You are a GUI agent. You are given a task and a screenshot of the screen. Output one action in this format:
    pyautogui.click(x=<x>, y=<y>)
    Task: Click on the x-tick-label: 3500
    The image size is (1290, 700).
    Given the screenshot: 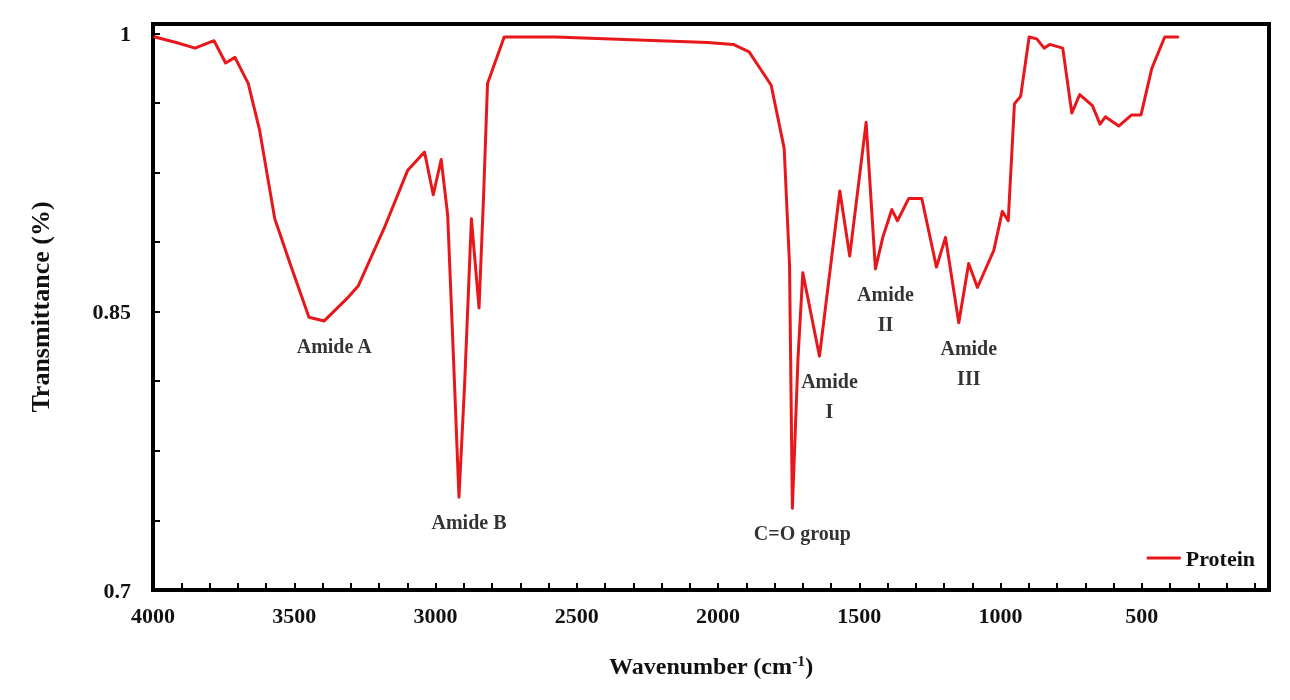 What is the action you would take?
    pyautogui.click(x=294, y=615)
    